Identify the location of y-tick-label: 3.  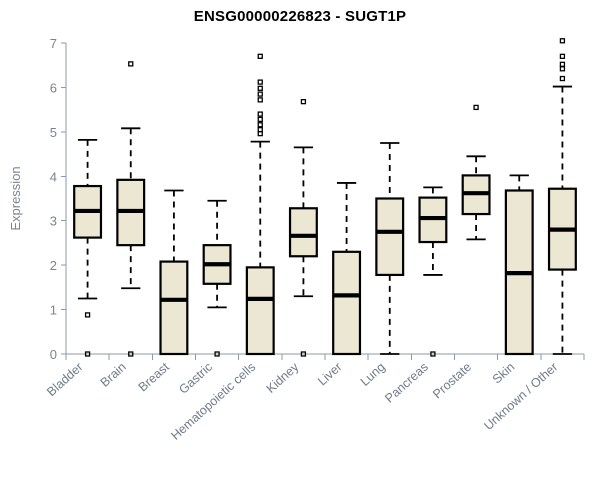
(53, 221).